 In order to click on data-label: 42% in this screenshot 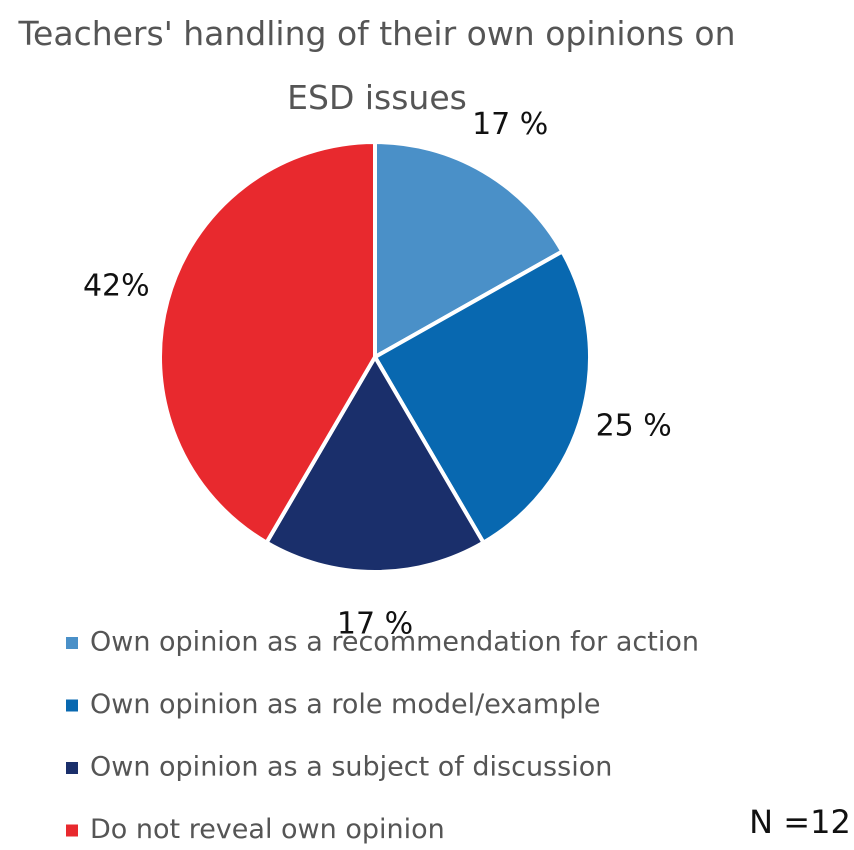, I will do `click(116, 285)`.